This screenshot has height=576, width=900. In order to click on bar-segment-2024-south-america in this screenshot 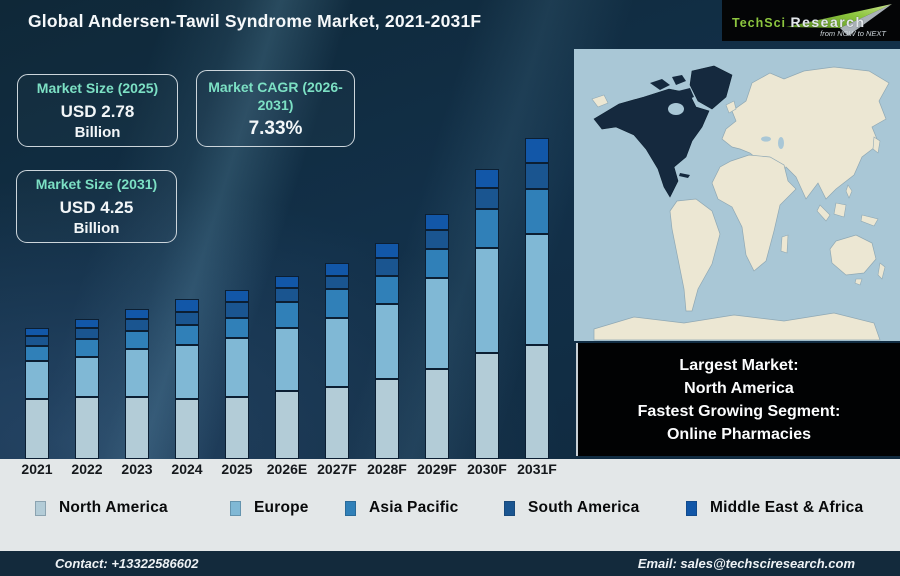, I will do `click(187, 318)`.